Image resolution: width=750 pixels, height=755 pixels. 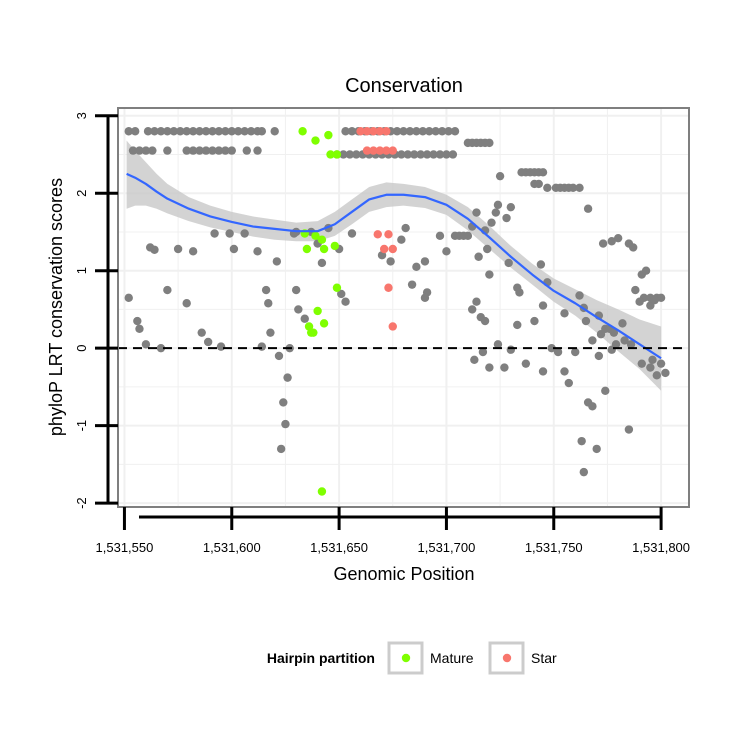 I want to click on legend: Hairpin partition Mature Star, so click(x=412, y=658).